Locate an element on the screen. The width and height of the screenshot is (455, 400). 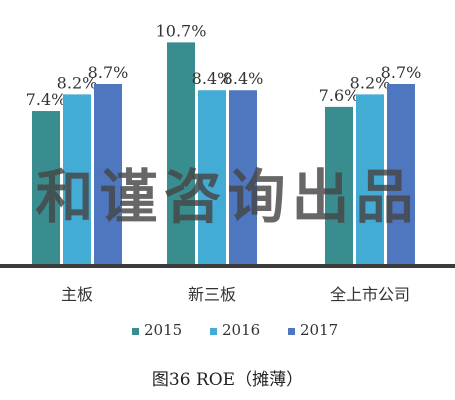
category-label: 新三板 is located at coordinates (212, 294).